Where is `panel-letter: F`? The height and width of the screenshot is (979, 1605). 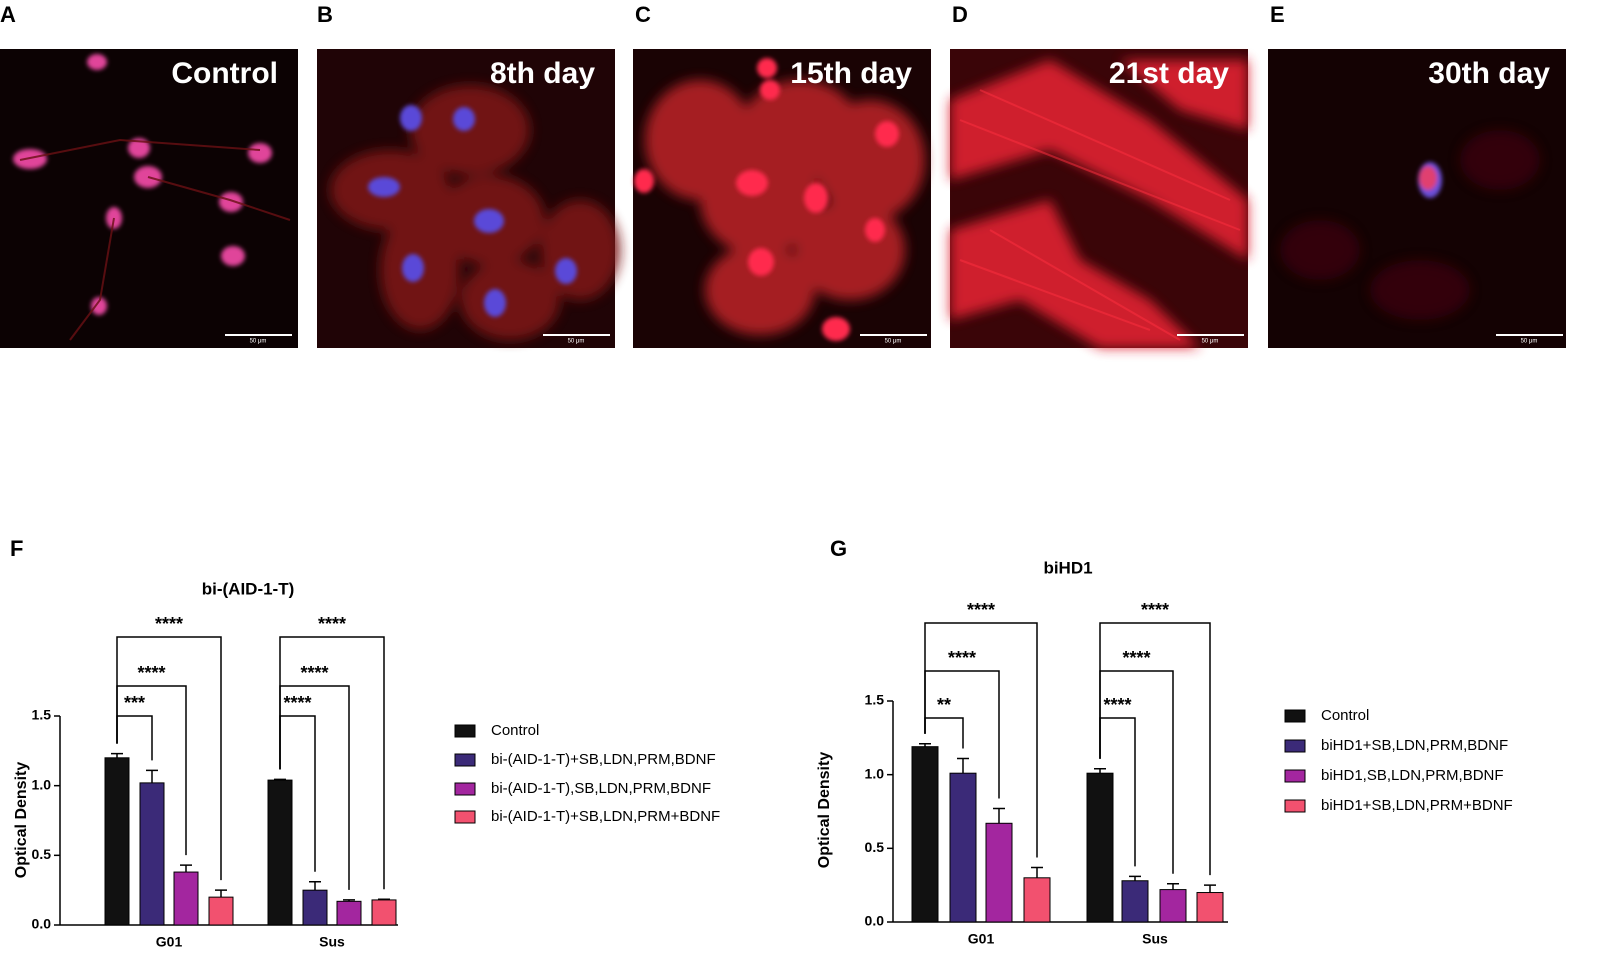 panel-letter: F is located at coordinates (16, 548).